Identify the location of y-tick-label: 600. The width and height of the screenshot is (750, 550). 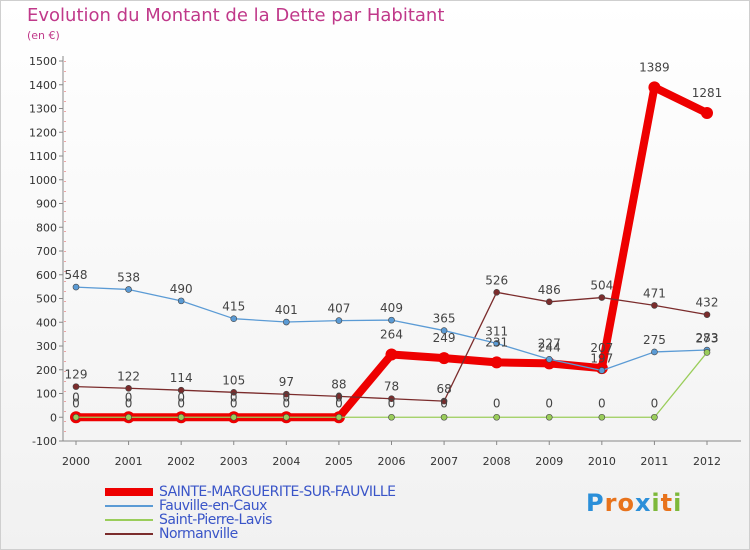
(46, 275).